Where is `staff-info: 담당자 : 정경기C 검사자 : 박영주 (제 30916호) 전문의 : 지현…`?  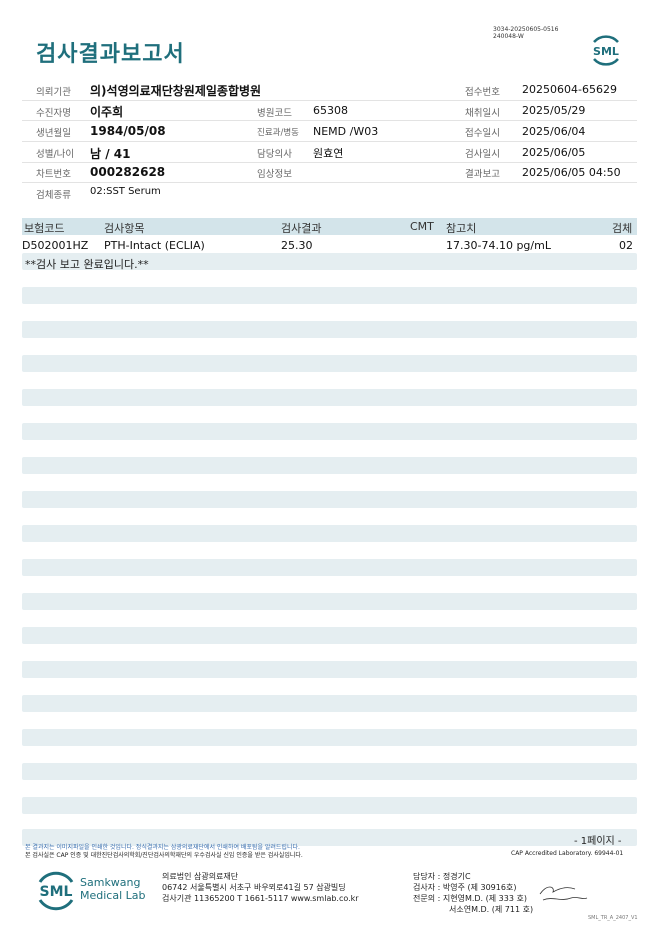 staff-info: 담당자 : 정경기C 검사자 : 박영주 (제 30916호) 전문의 : 지현… is located at coordinates (473, 893).